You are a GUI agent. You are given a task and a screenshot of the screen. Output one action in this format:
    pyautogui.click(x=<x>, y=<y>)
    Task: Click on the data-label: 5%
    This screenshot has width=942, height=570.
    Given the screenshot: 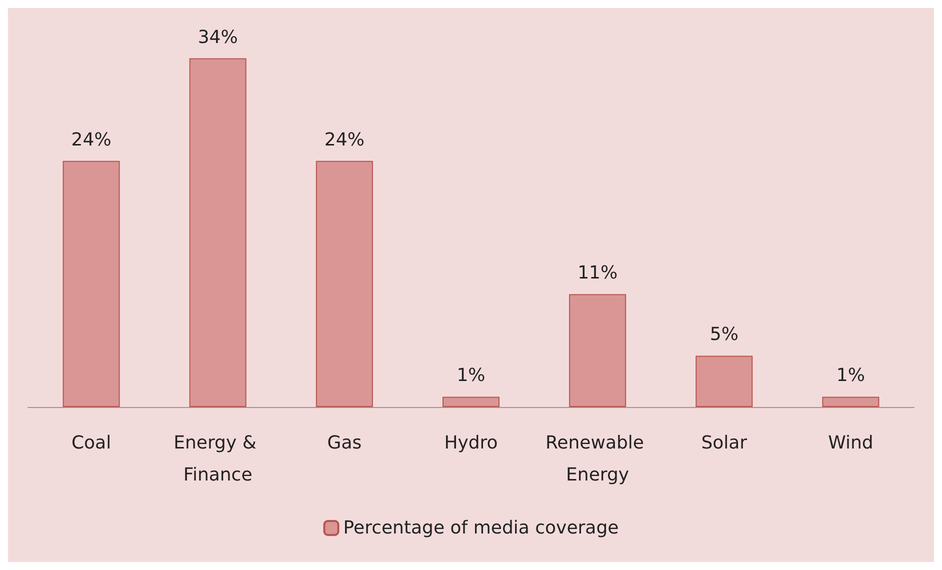 What is the action you would take?
    pyautogui.click(x=724, y=335)
    